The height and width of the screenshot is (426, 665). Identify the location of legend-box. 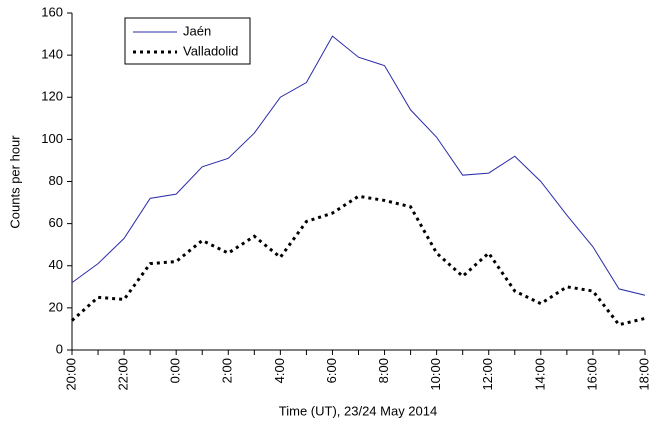
(187, 41).